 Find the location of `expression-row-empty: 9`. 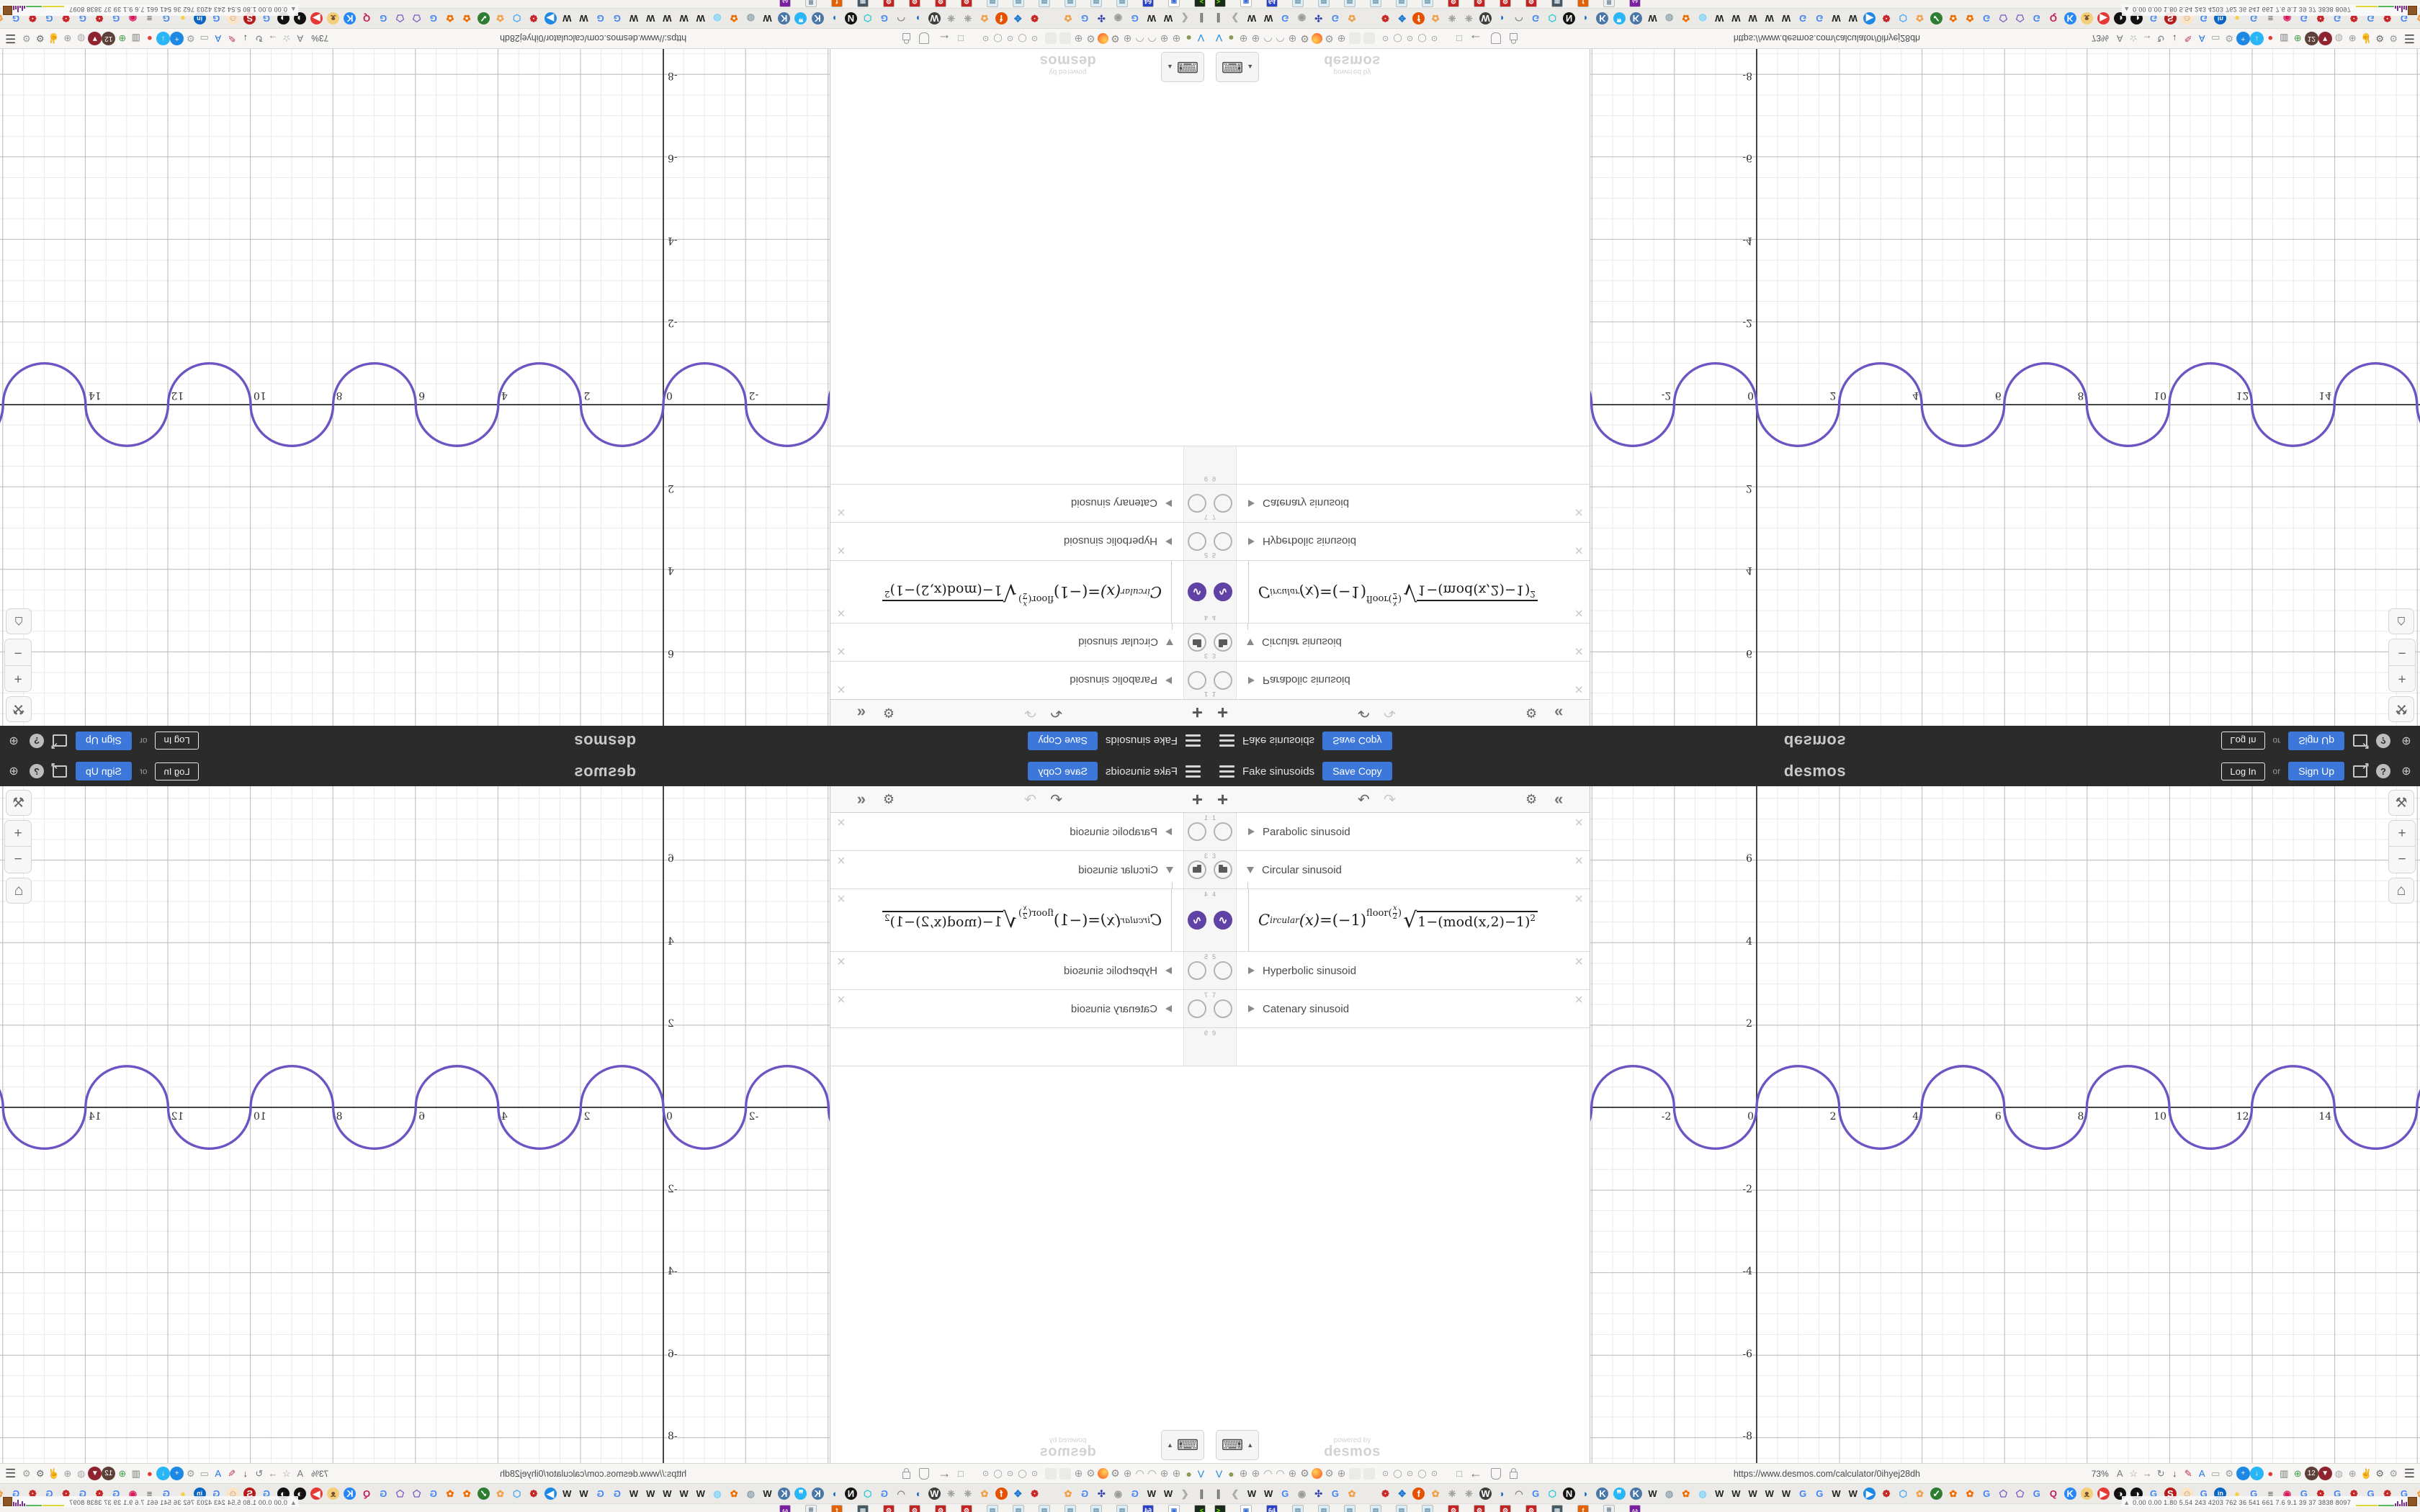

expression-row-empty: 9 is located at coordinates (1020, 1047).